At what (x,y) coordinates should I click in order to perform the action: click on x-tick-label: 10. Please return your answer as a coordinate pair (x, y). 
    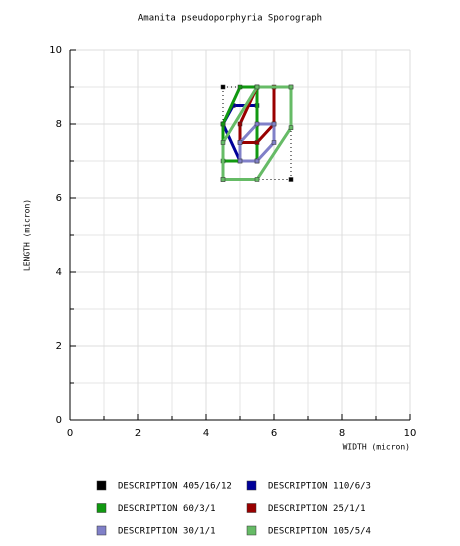
    Looking at the image, I should click on (410, 433).